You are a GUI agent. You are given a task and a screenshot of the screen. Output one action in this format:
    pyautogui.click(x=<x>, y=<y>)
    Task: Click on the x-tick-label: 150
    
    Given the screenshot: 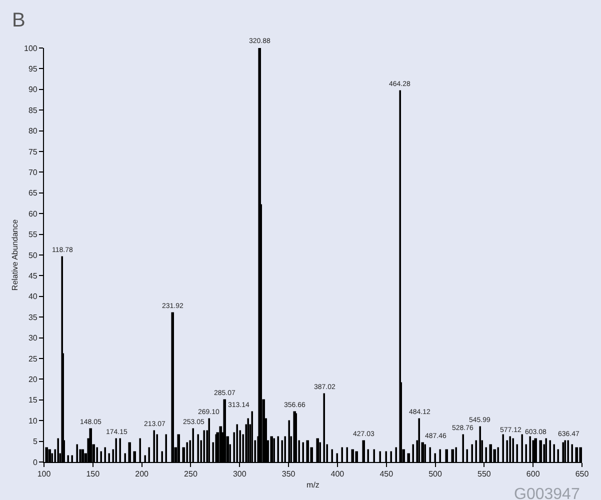 What is the action you would take?
    pyautogui.click(x=93, y=474)
    